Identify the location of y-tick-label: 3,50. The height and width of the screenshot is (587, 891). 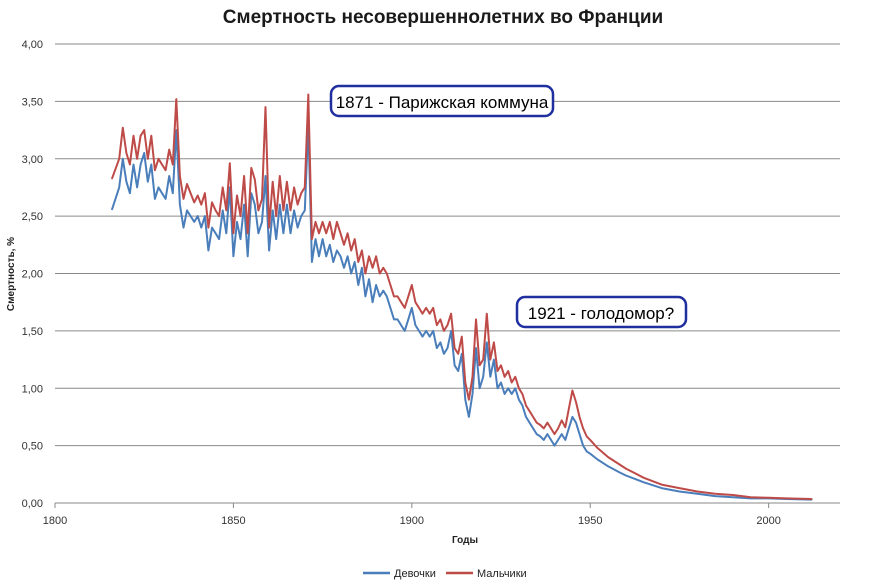
(32, 102).